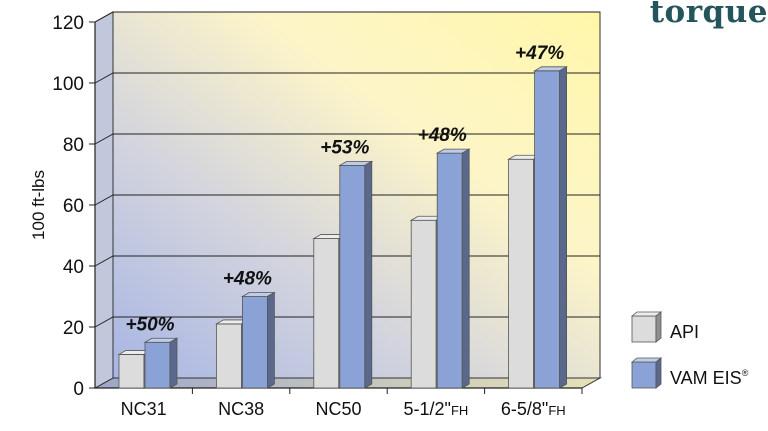 This screenshot has width=768, height=431. I want to click on bar-vam-eis-nc50, so click(356, 274).